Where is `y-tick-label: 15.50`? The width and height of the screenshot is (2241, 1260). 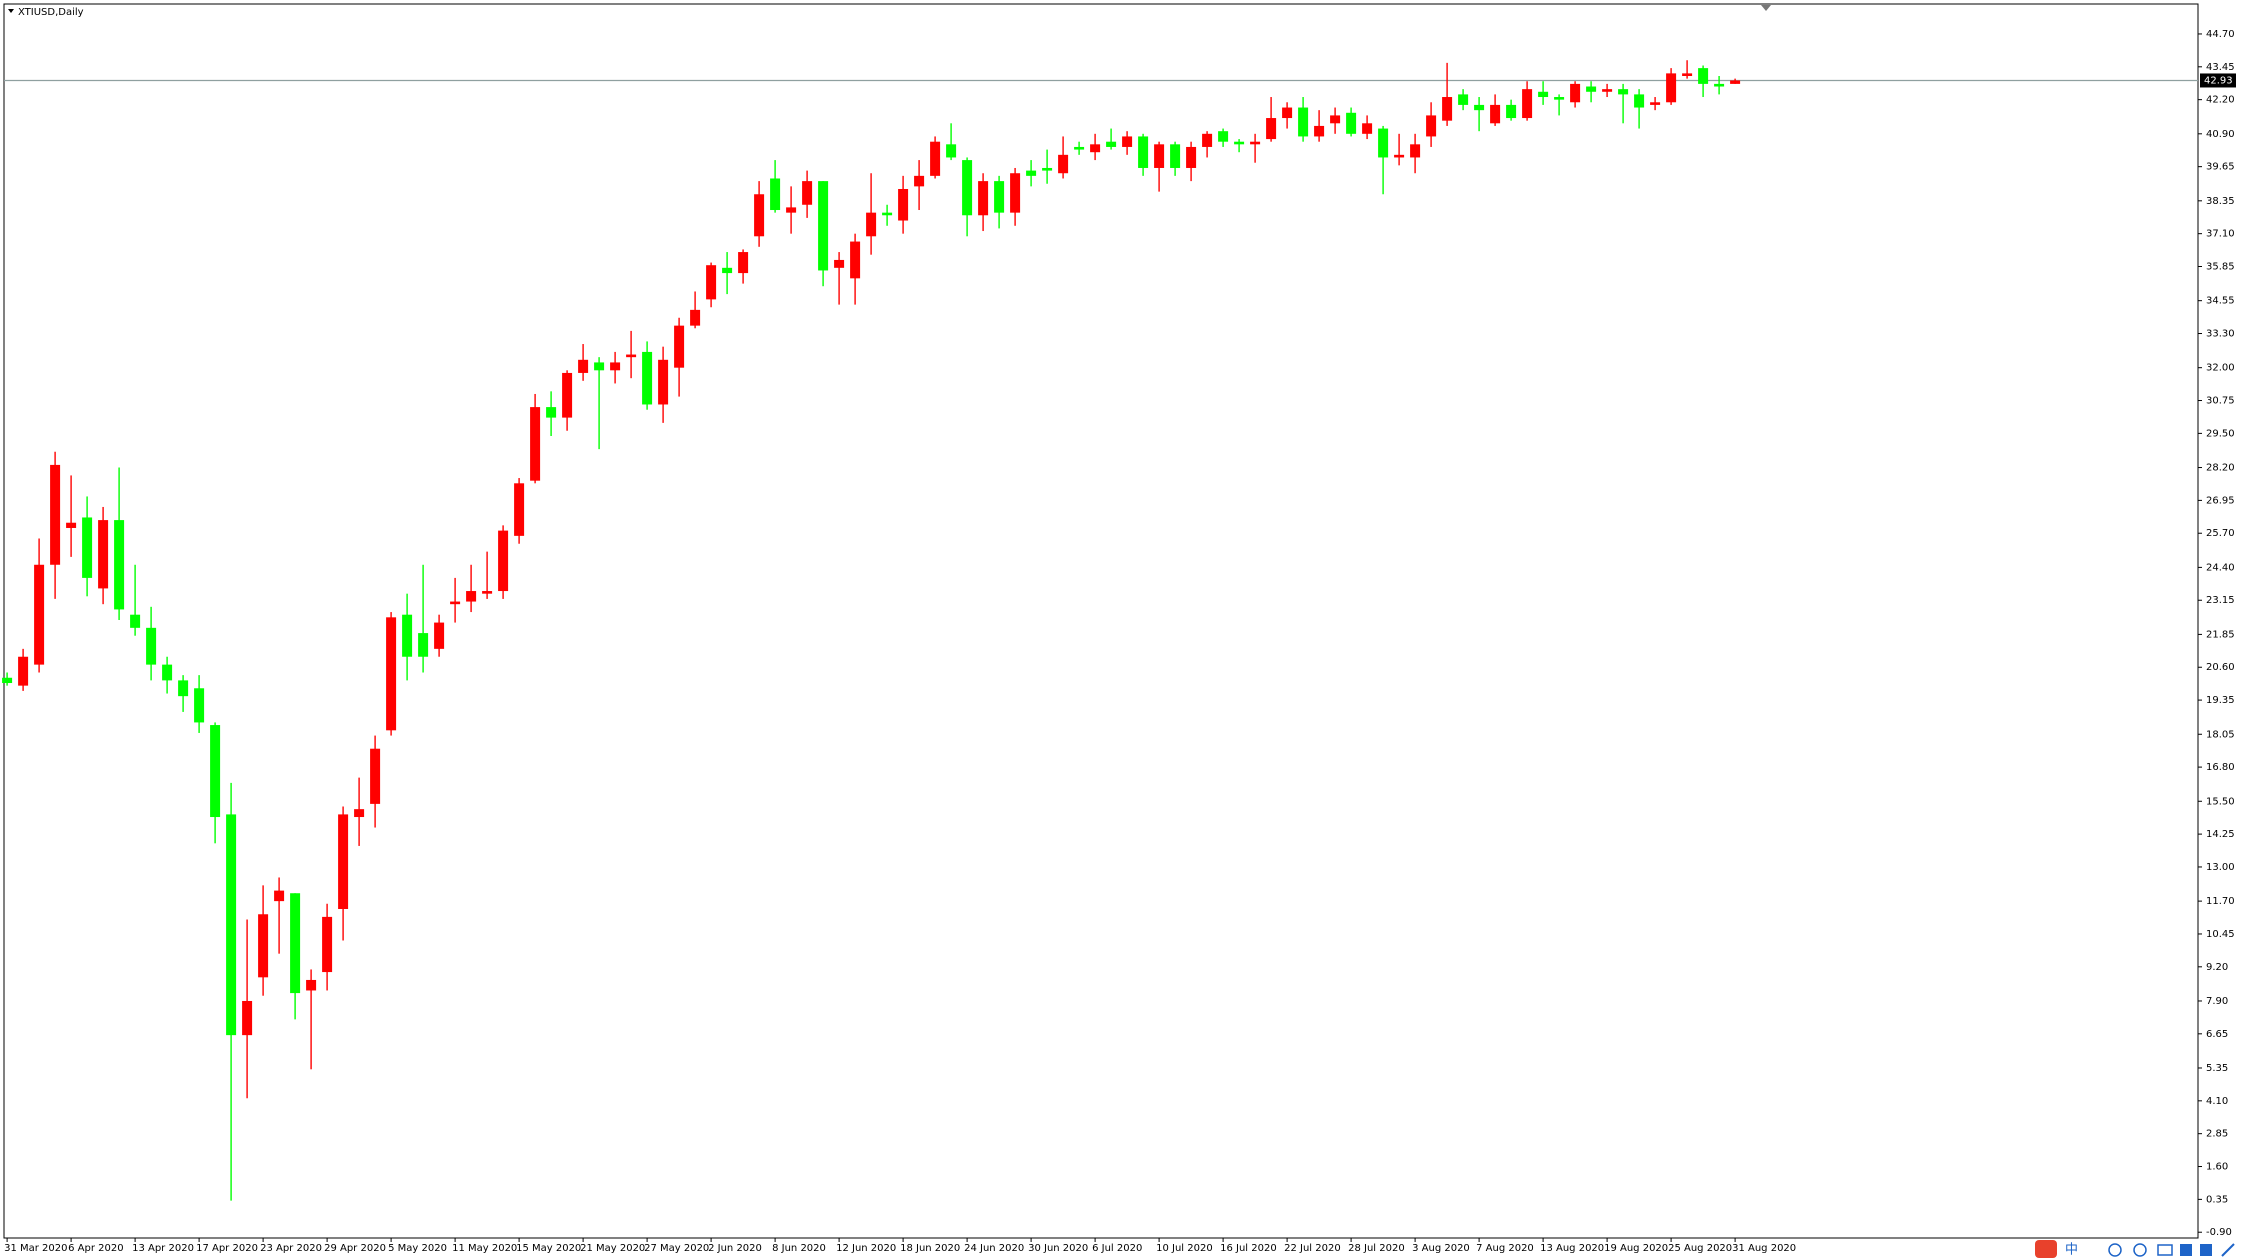 y-tick-label: 15.50 is located at coordinates (2220, 801).